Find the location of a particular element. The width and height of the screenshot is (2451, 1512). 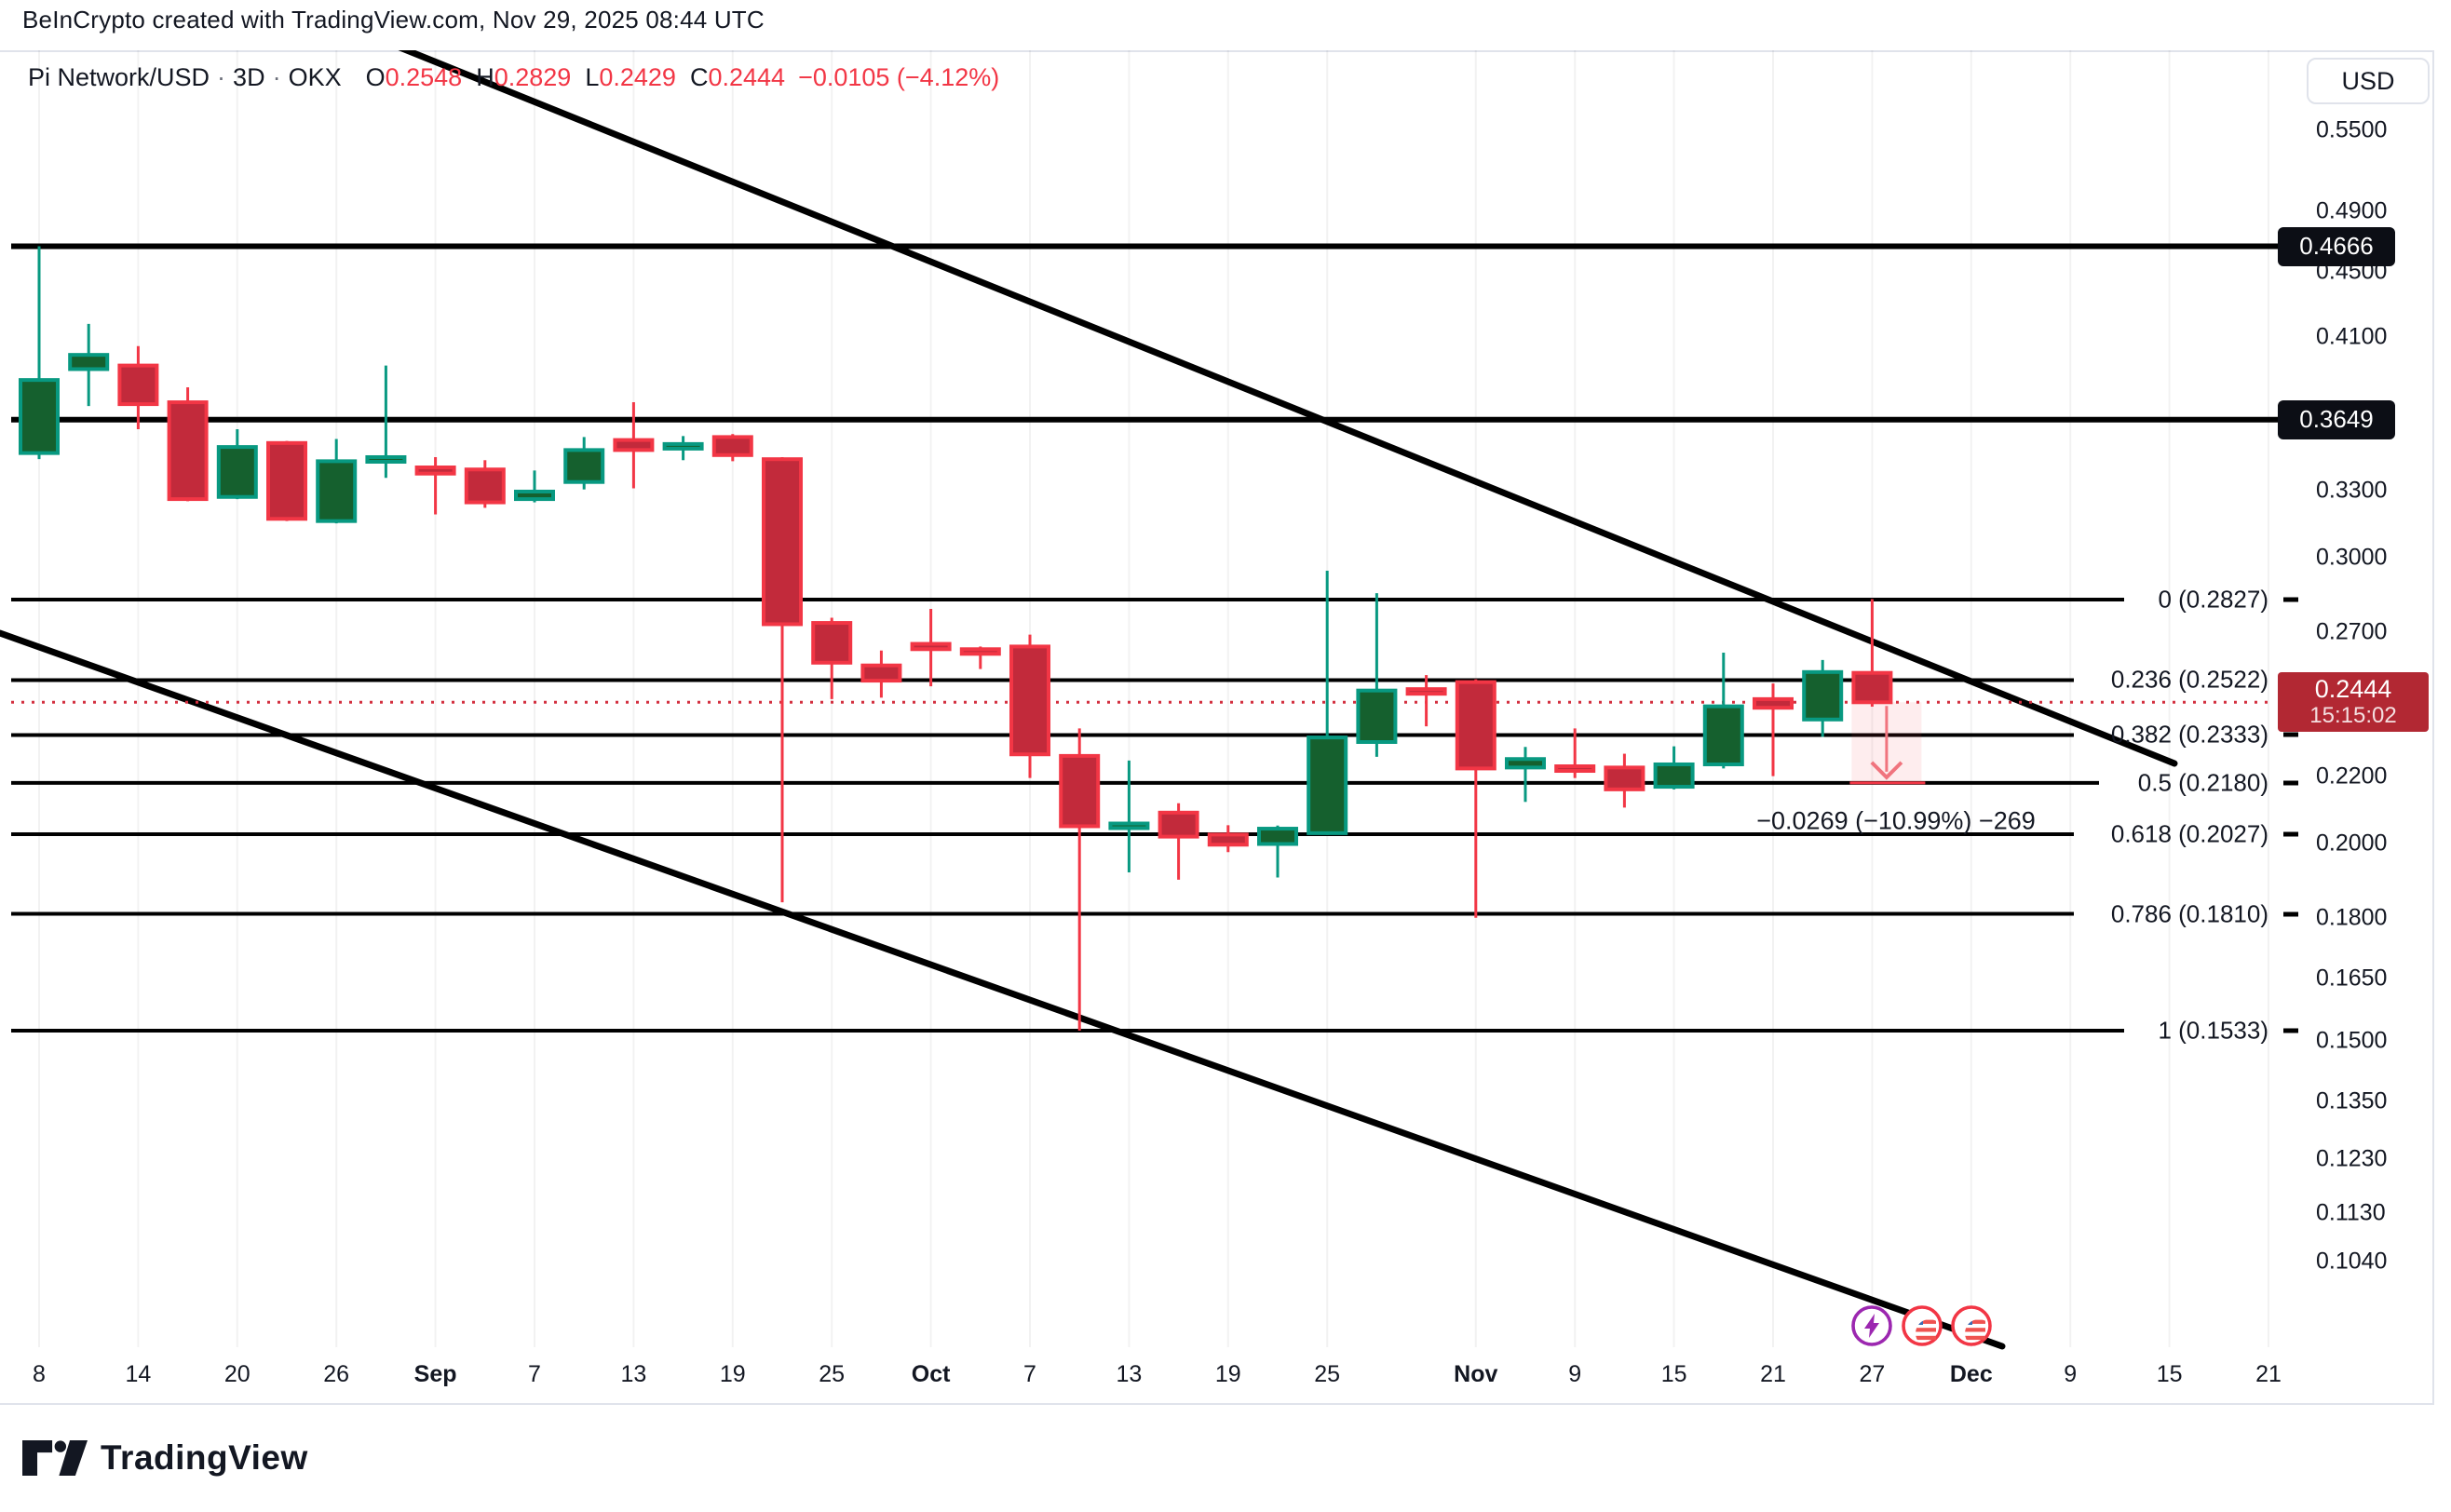

projection-arrow-head is located at coordinates (1886, 770).